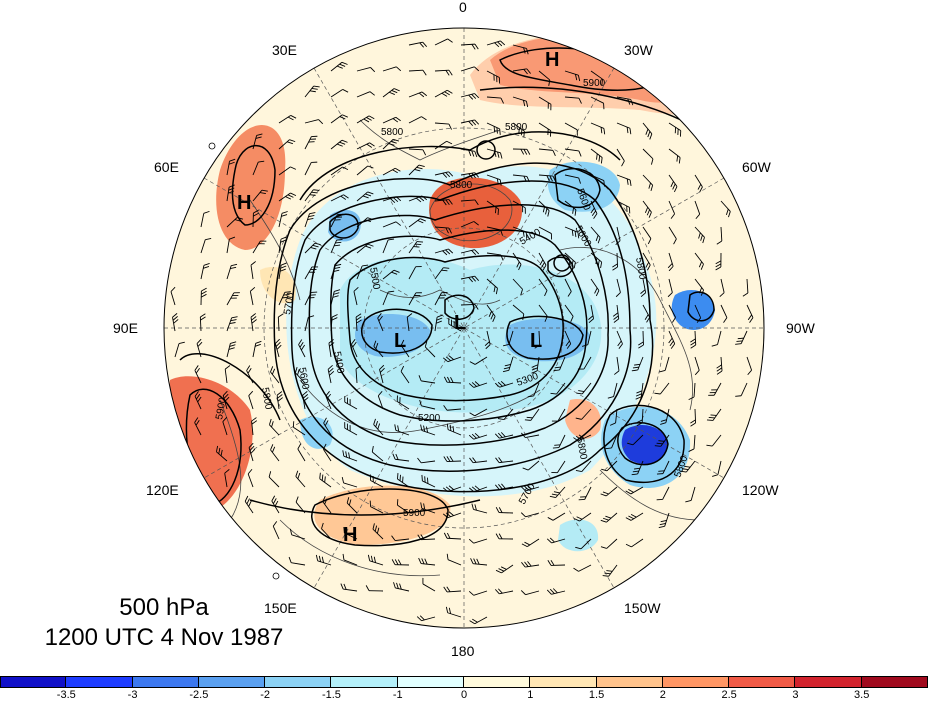 This screenshot has width=928, height=702. I want to click on contour-label: 5700, so click(289, 303).